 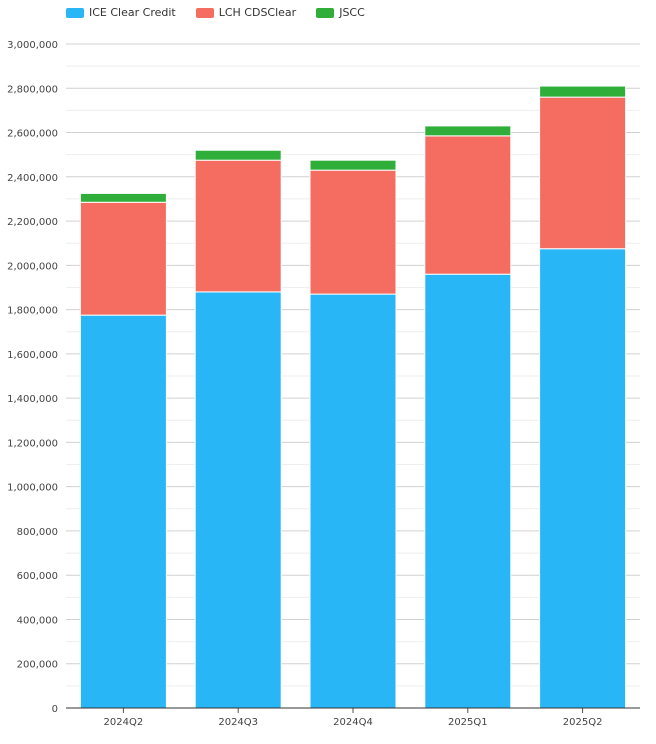 I want to click on y-tick-label: 2,200,000, so click(x=32, y=222).